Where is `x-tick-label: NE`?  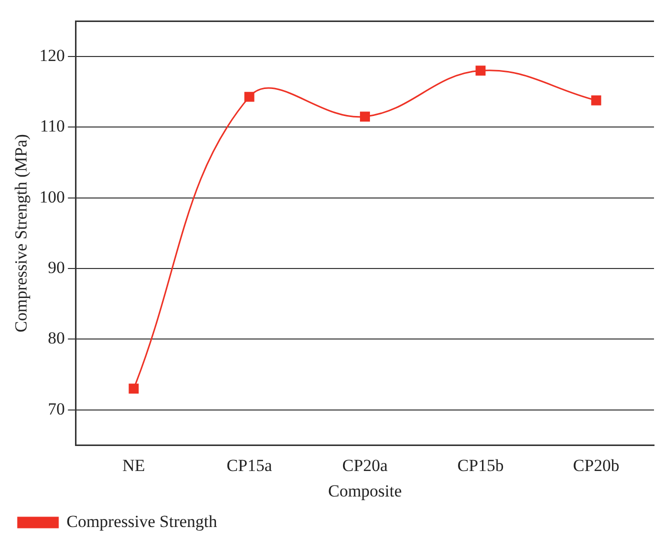 x-tick-label: NE is located at coordinates (134, 465).